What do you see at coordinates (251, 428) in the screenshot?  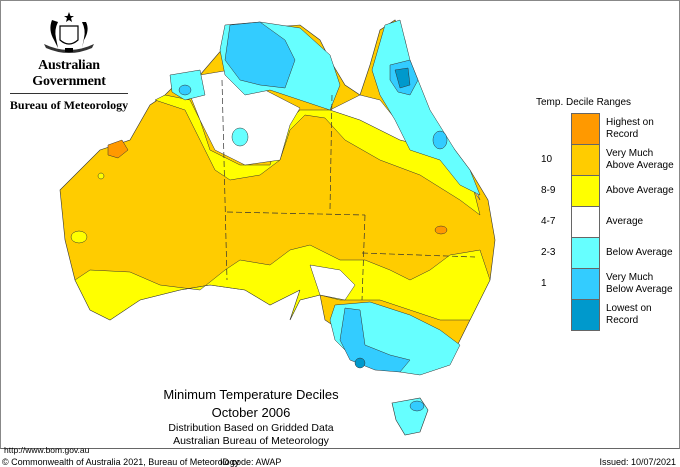 I see `map-subtitle-1: Distribution Based on Gridded Data` at bounding box center [251, 428].